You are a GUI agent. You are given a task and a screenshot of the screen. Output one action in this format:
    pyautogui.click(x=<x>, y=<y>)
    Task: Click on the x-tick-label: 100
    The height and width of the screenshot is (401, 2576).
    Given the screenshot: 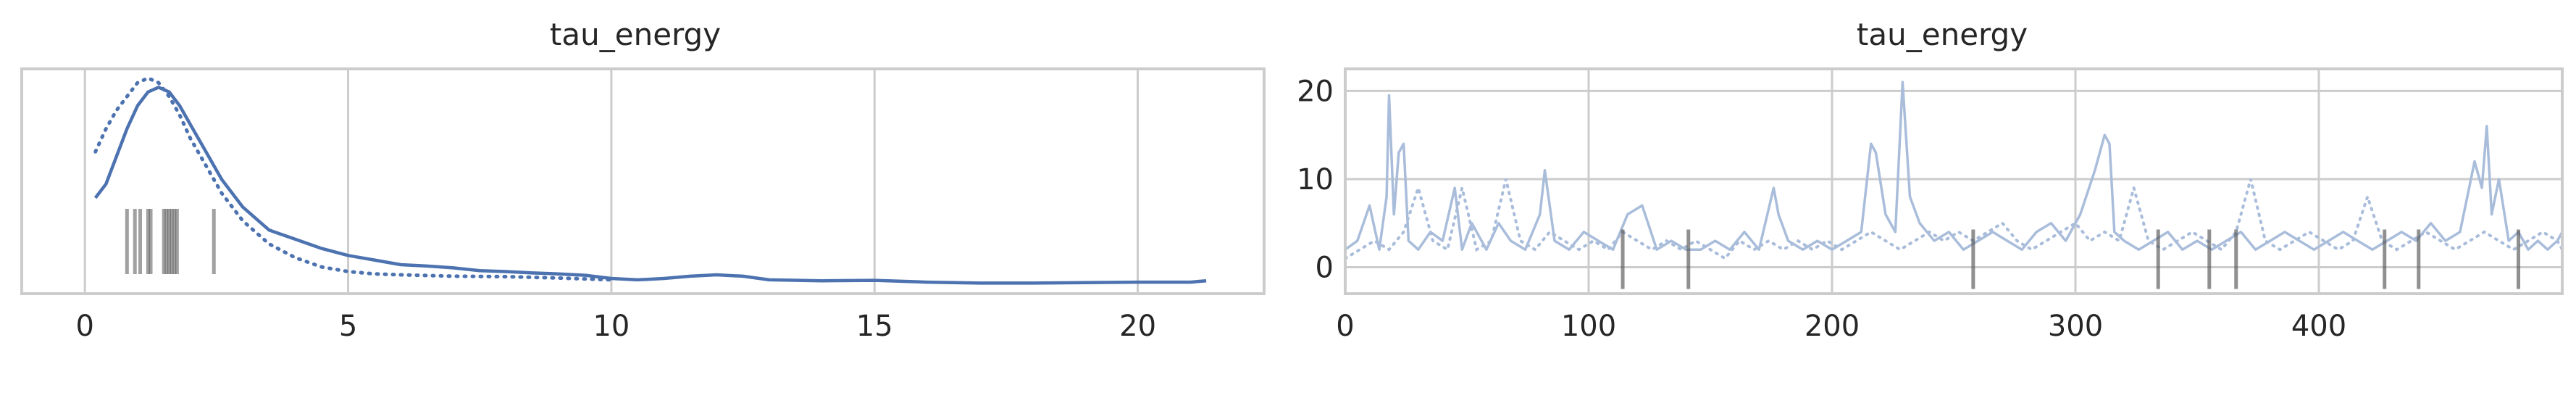 What is the action you would take?
    pyautogui.click(x=1588, y=326)
    